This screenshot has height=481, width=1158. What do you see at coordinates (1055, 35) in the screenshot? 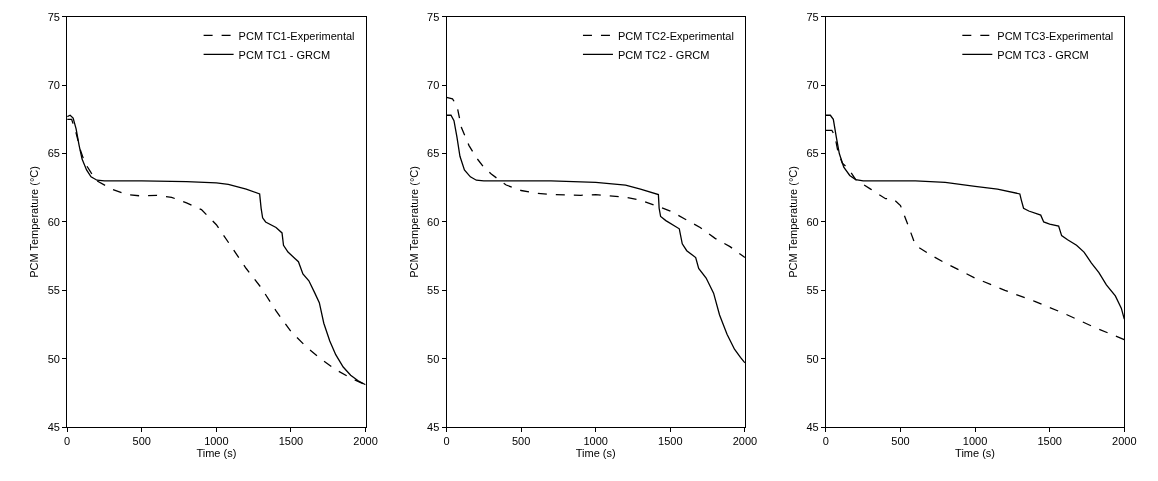
I see `legend-label: PCM TC3-Experimental` at bounding box center [1055, 35].